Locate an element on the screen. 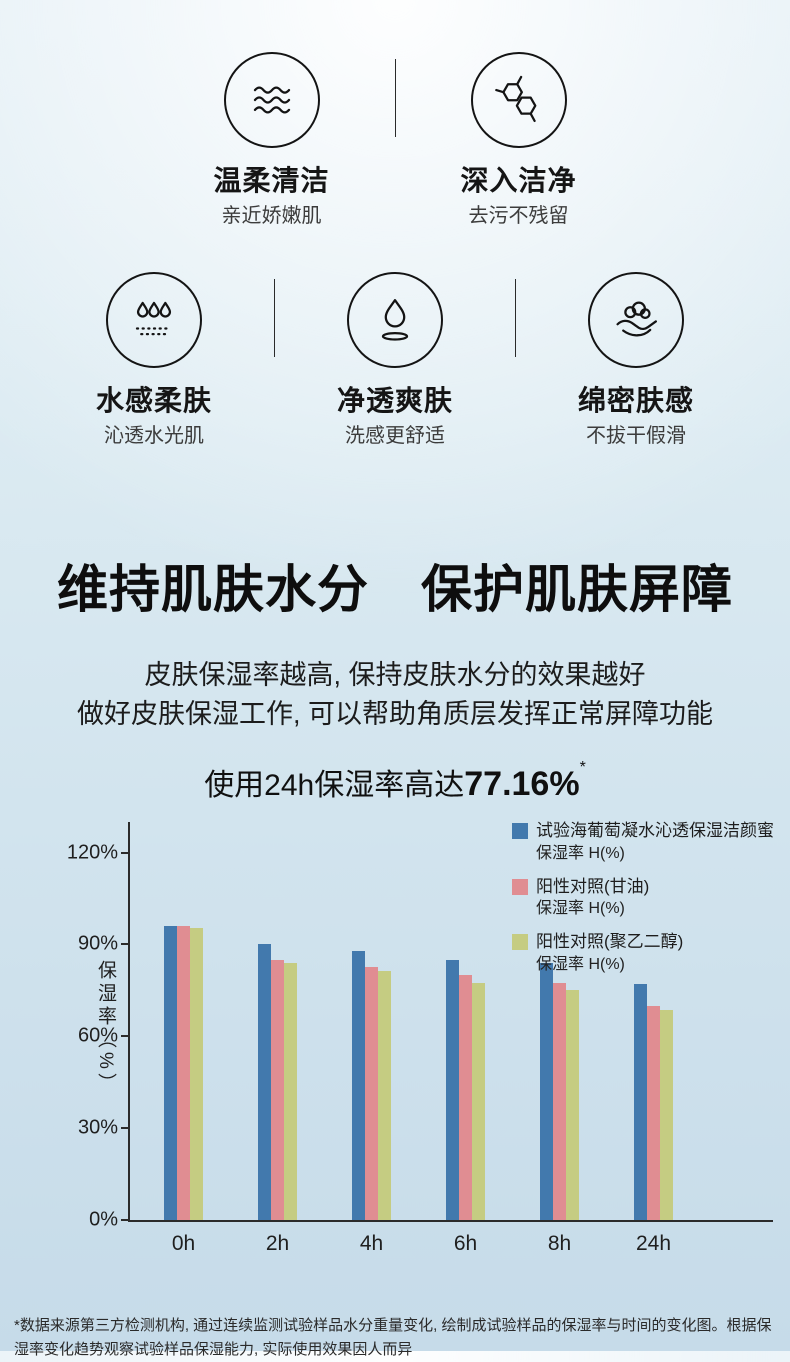 This screenshot has width=790, height=1362. claim-statement: 使用24h保湿率高达77.16%* is located at coordinates (395, 782).